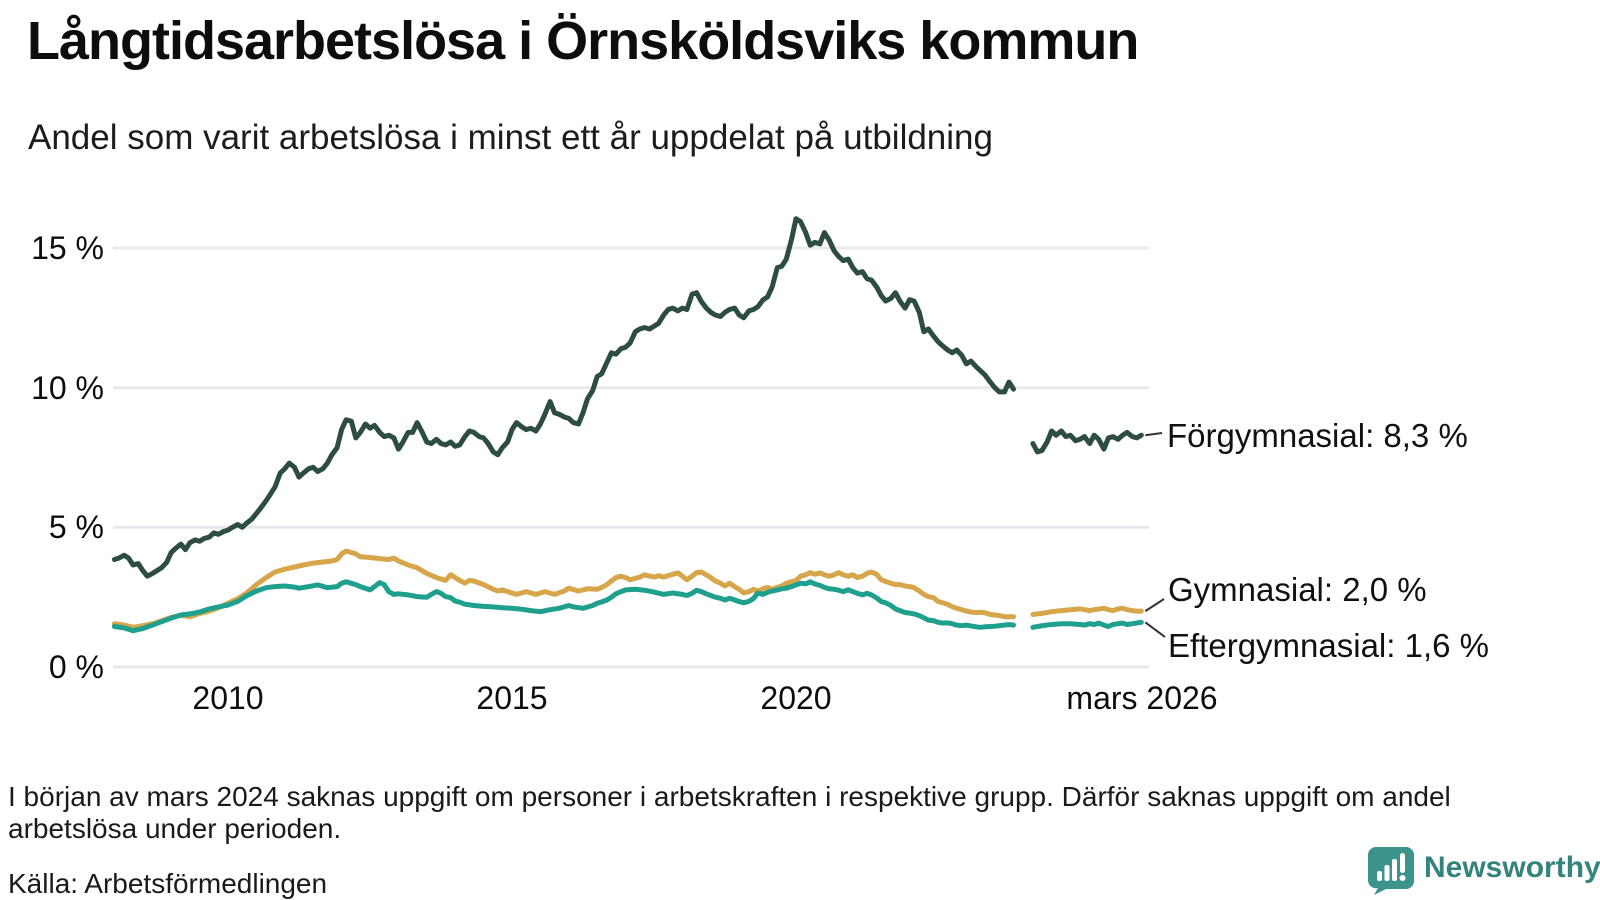 The image size is (1600, 900). Describe the element at coordinates (76, 667) in the screenshot. I see `y-tick-label: 0 %` at that location.